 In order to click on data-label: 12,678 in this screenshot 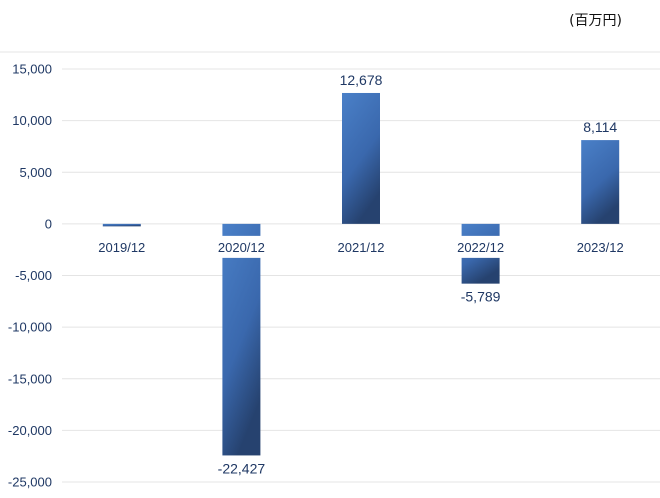, I will do `click(361, 80)`.